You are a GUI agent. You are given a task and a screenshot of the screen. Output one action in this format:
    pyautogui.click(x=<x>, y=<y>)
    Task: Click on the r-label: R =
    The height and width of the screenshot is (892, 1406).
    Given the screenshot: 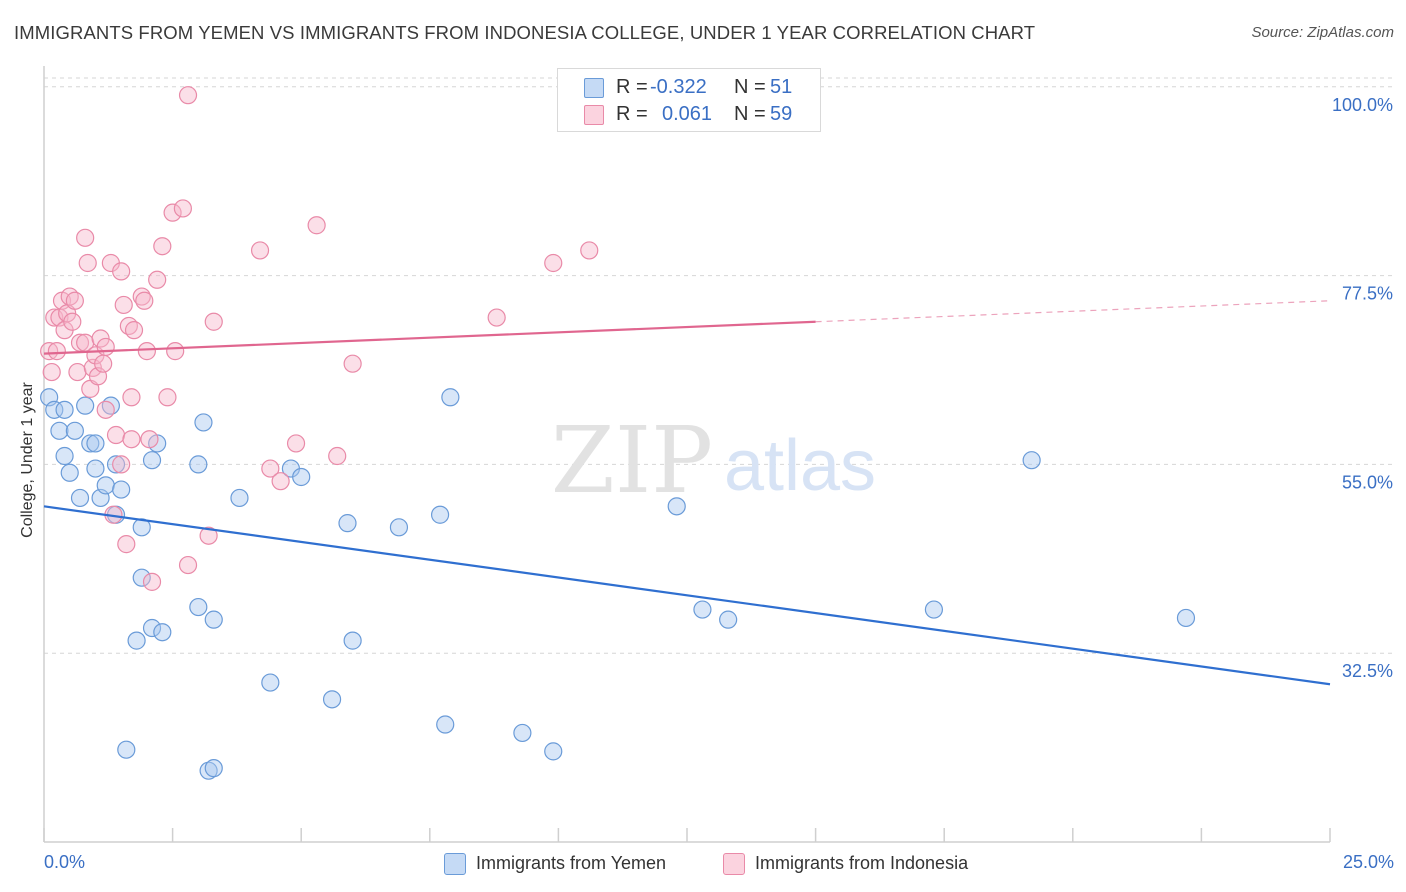 What is the action you would take?
    pyautogui.click(x=632, y=114)
    